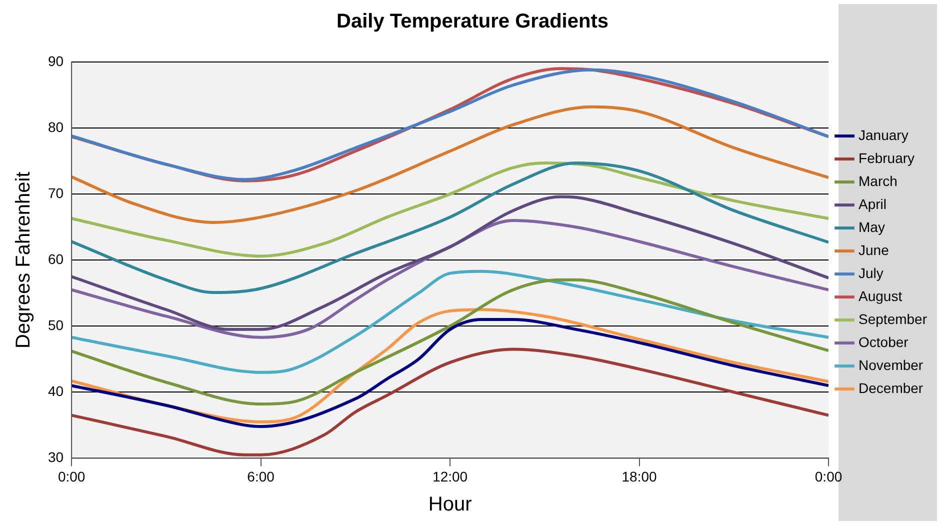 This screenshot has width=941, height=527. What do you see at coordinates (450, 210) in the screenshot?
I see `line-series` at bounding box center [450, 210].